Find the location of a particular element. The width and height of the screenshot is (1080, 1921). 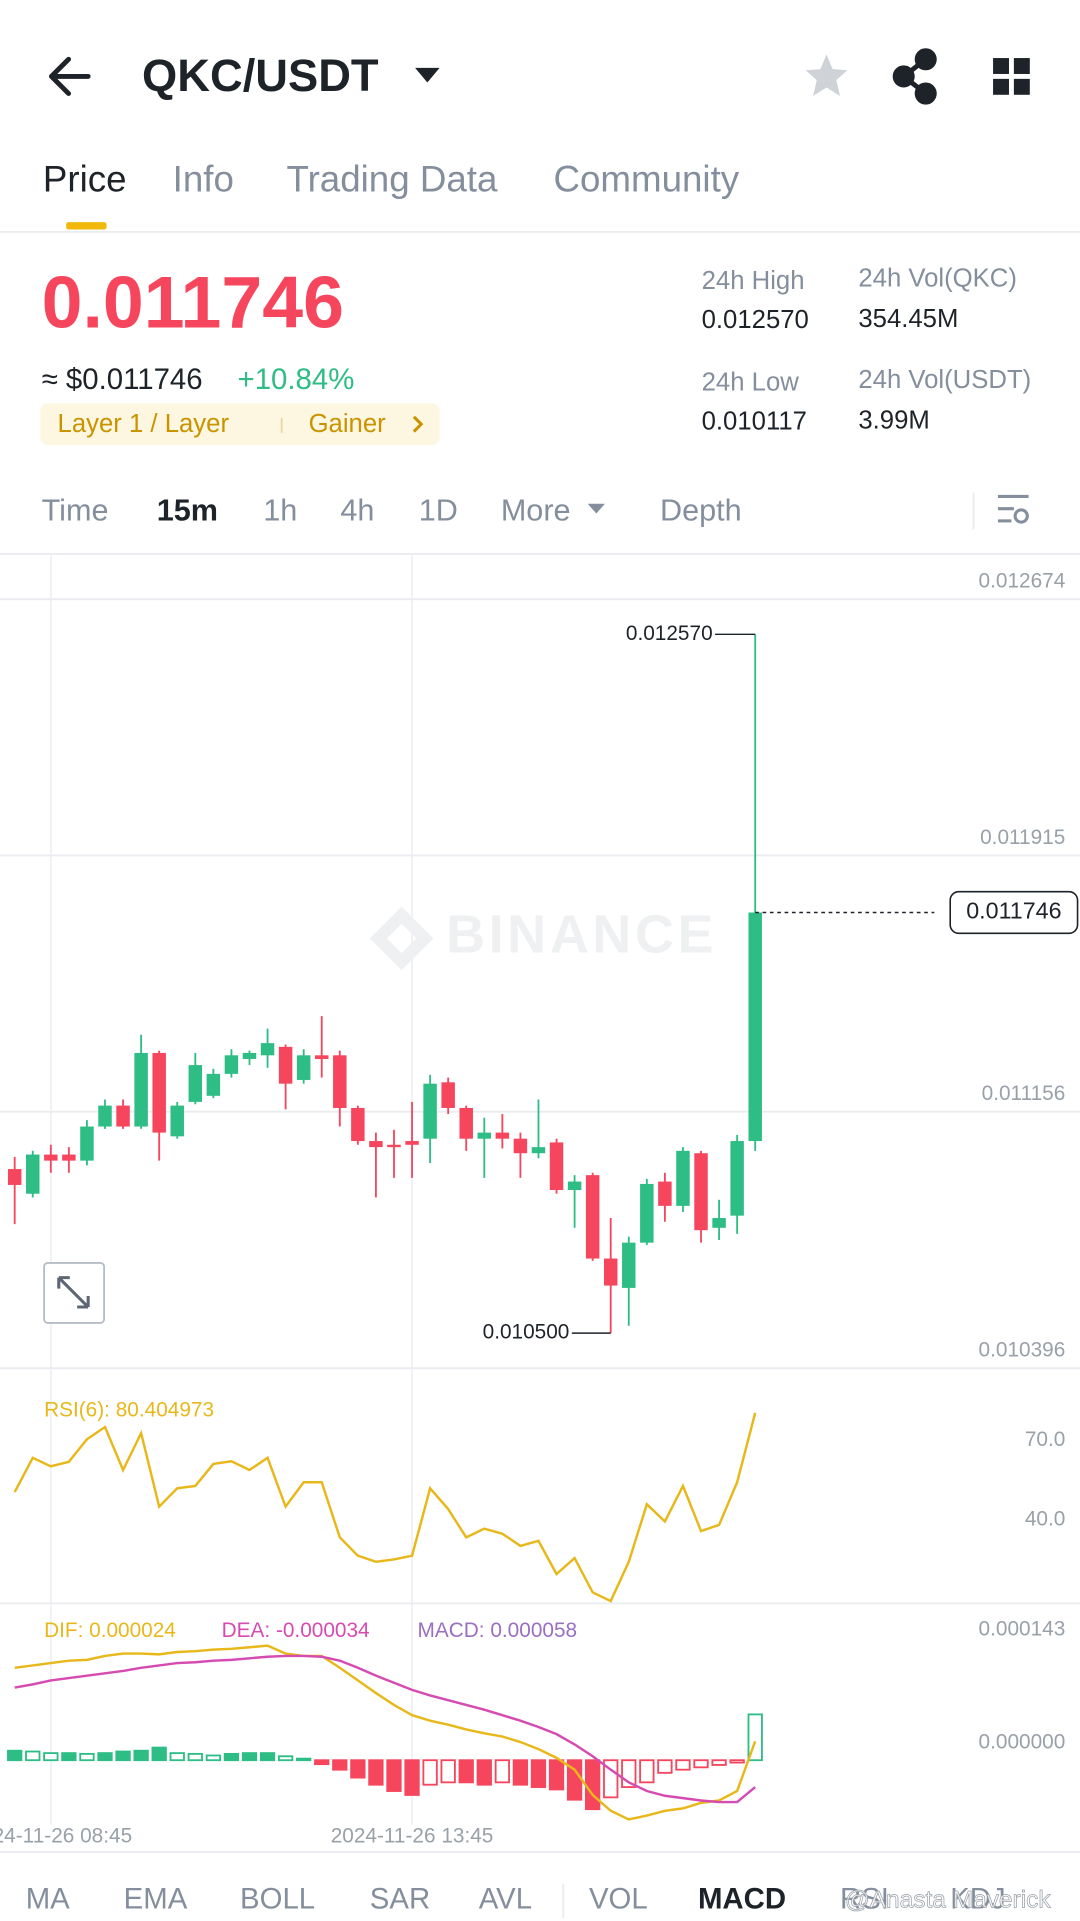

back-button is located at coordinates (69, 76).